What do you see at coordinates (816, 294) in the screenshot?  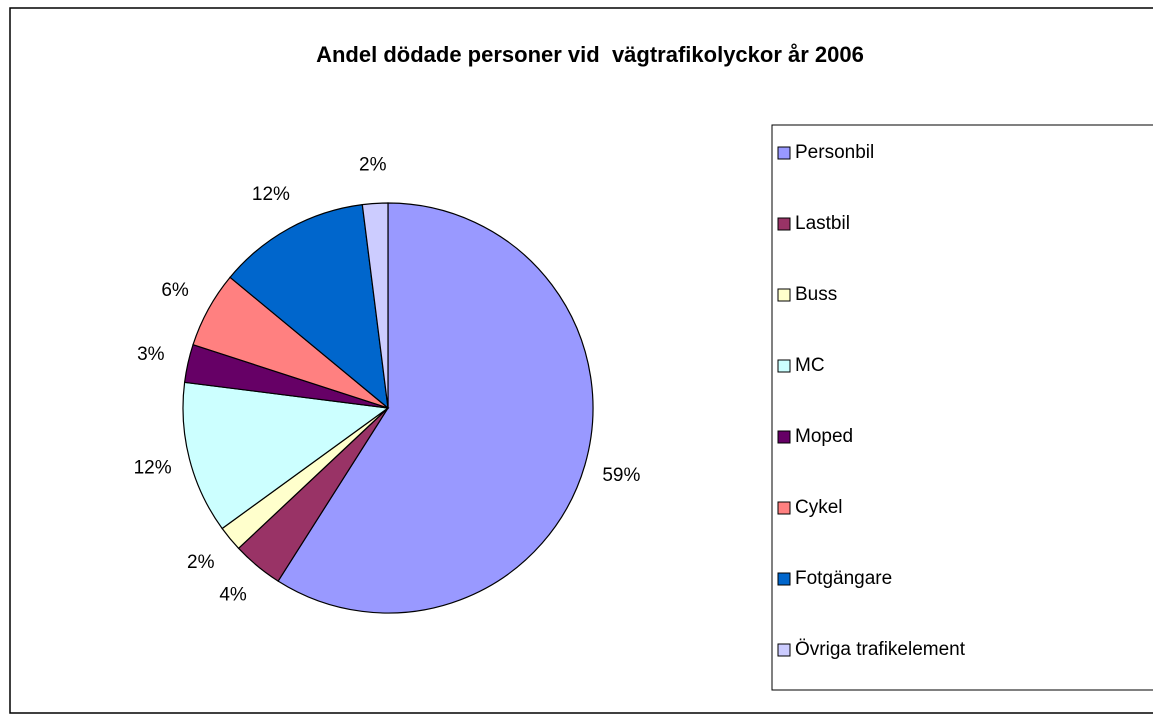 I see `legend-label: Buss` at bounding box center [816, 294].